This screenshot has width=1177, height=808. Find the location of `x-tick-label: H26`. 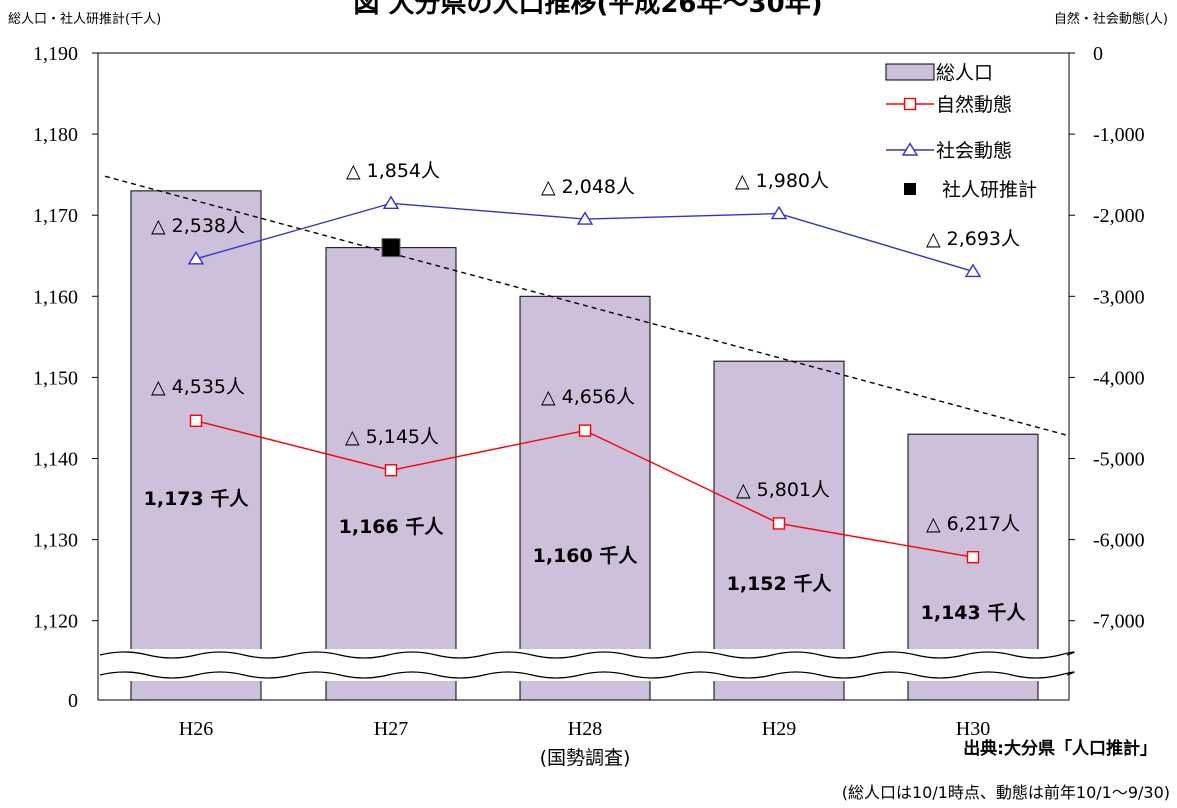

x-tick-label: H26 is located at coordinates (196, 729).